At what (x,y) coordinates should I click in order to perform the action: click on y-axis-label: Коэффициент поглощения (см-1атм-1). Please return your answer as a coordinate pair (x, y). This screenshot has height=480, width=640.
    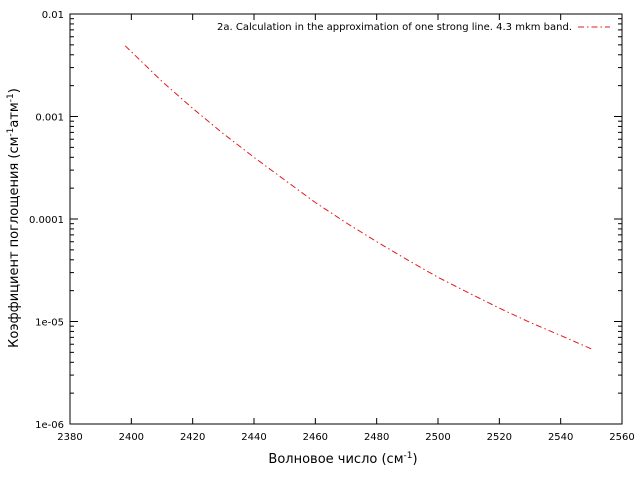
    Looking at the image, I should click on (14, 218).